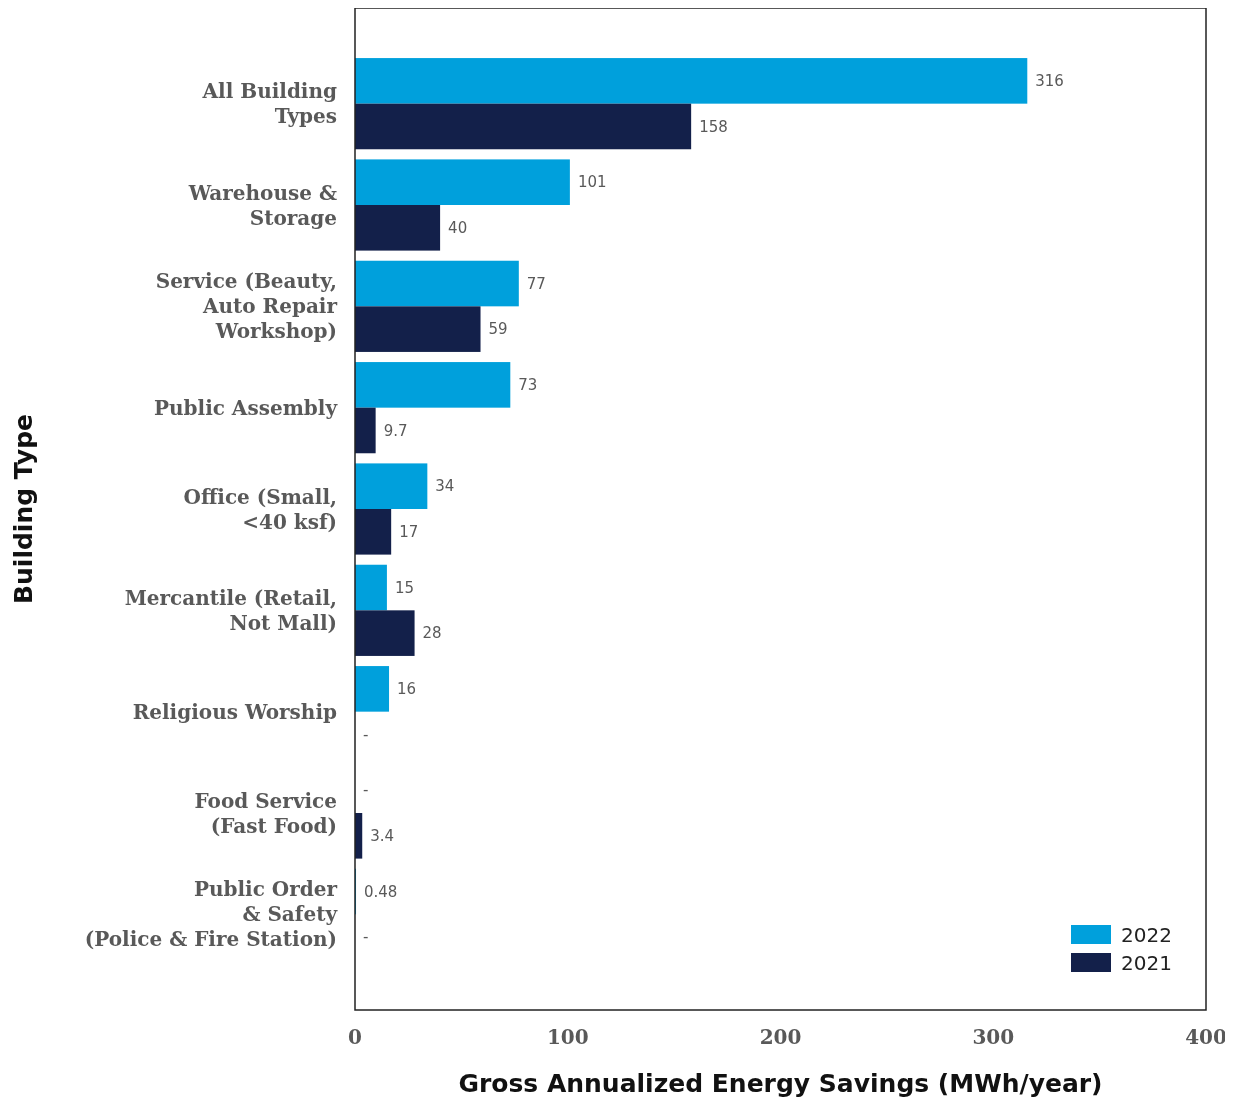  I want to click on data-label: 77, so click(536, 283).